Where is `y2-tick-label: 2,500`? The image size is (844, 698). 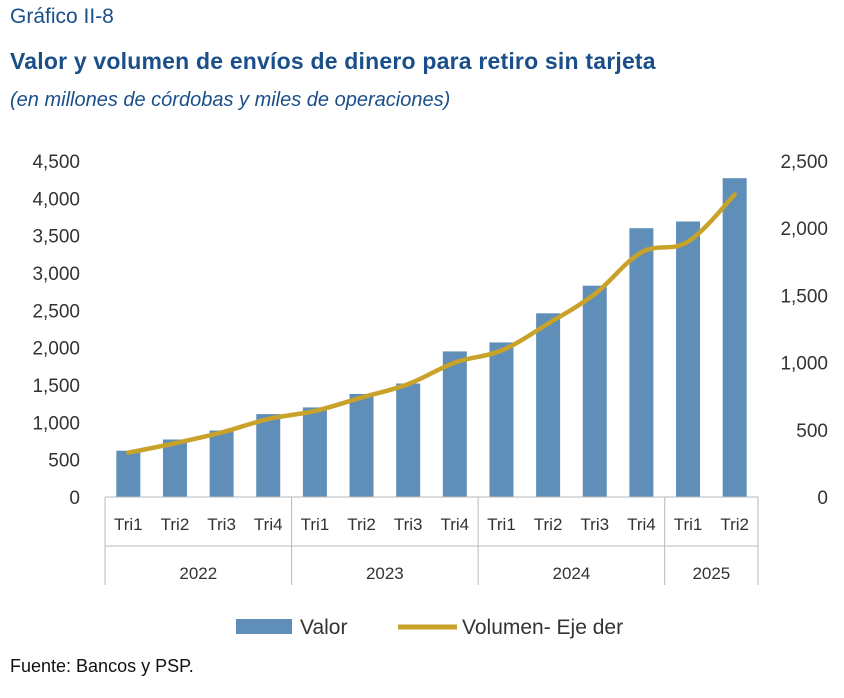
y2-tick-label: 2,500 is located at coordinates (804, 162).